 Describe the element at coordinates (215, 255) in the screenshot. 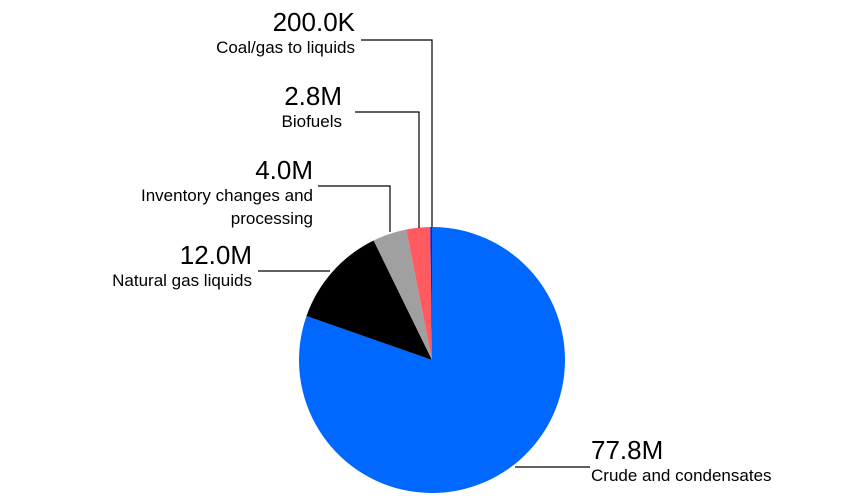

I see `value-label: 12.0M` at that location.